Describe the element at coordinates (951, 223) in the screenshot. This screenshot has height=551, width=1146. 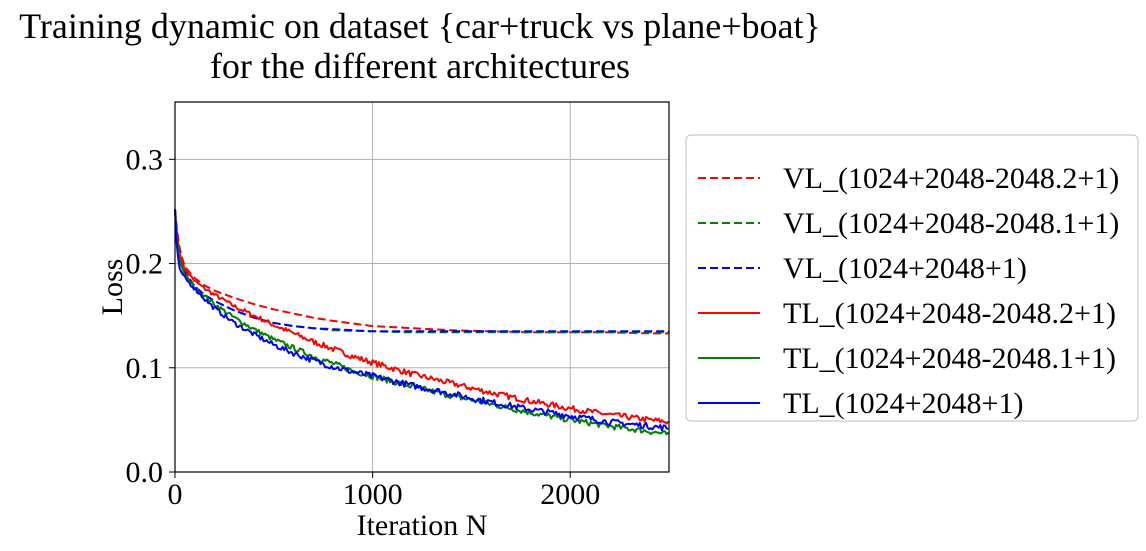
I see `legend-label: VL_(1024+2048-2048.1+1)` at that location.